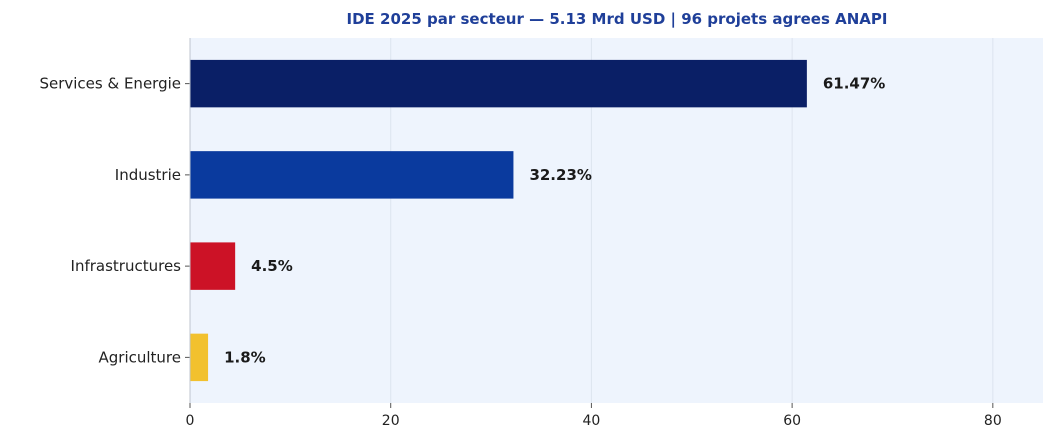  Describe the element at coordinates (560, 175) in the screenshot. I see `value-label: 32.23%` at that location.